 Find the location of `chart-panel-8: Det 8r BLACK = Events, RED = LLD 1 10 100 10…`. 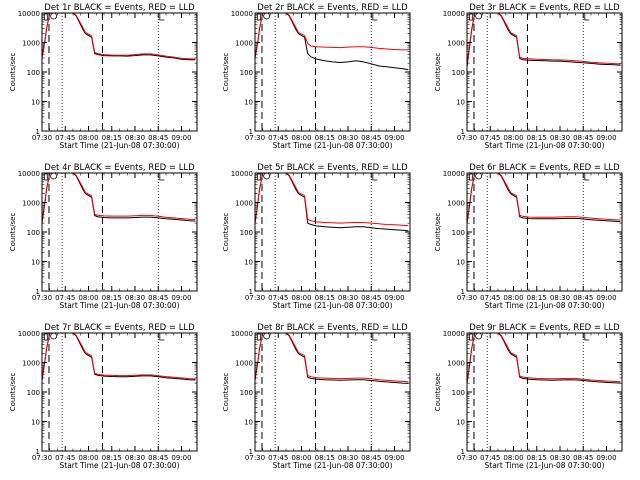

chart-panel-8: Det 8r BLACK = Events, RED = LLD 1 10 100 10… is located at coordinates (316, 396).